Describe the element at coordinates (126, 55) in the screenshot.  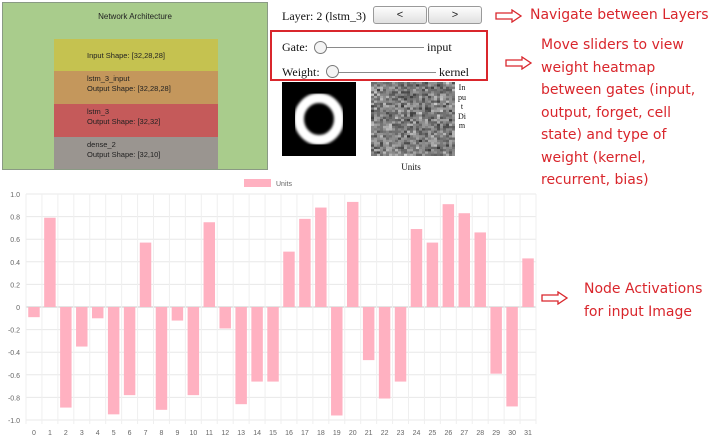
I see `layer-line: Input Shape: [32,28,28]` at that location.